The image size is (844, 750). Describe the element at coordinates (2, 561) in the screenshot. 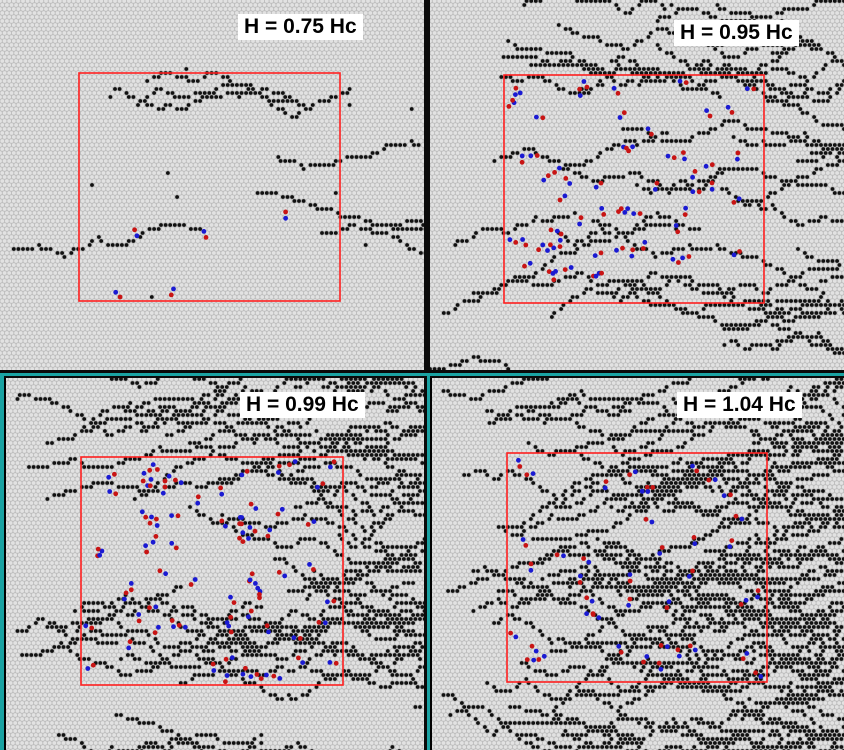

I see `divider-teal-edge` at that location.